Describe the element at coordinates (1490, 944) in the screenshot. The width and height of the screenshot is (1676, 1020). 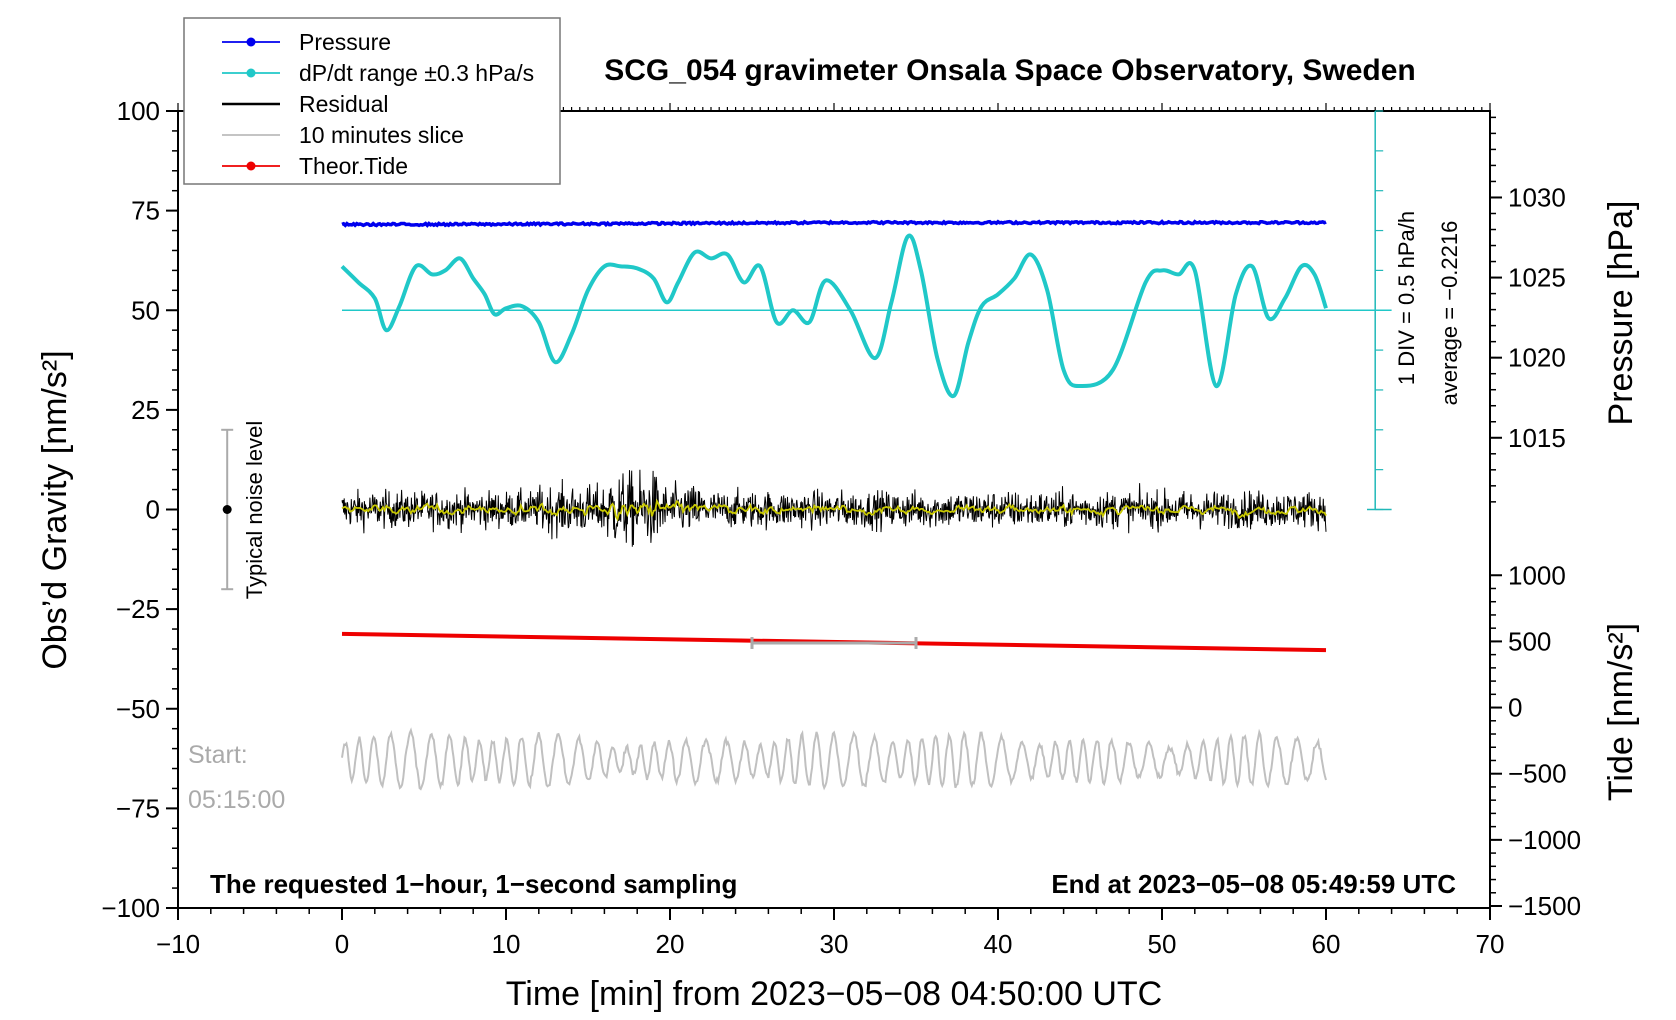
I see `x-tick-label: 70` at that location.